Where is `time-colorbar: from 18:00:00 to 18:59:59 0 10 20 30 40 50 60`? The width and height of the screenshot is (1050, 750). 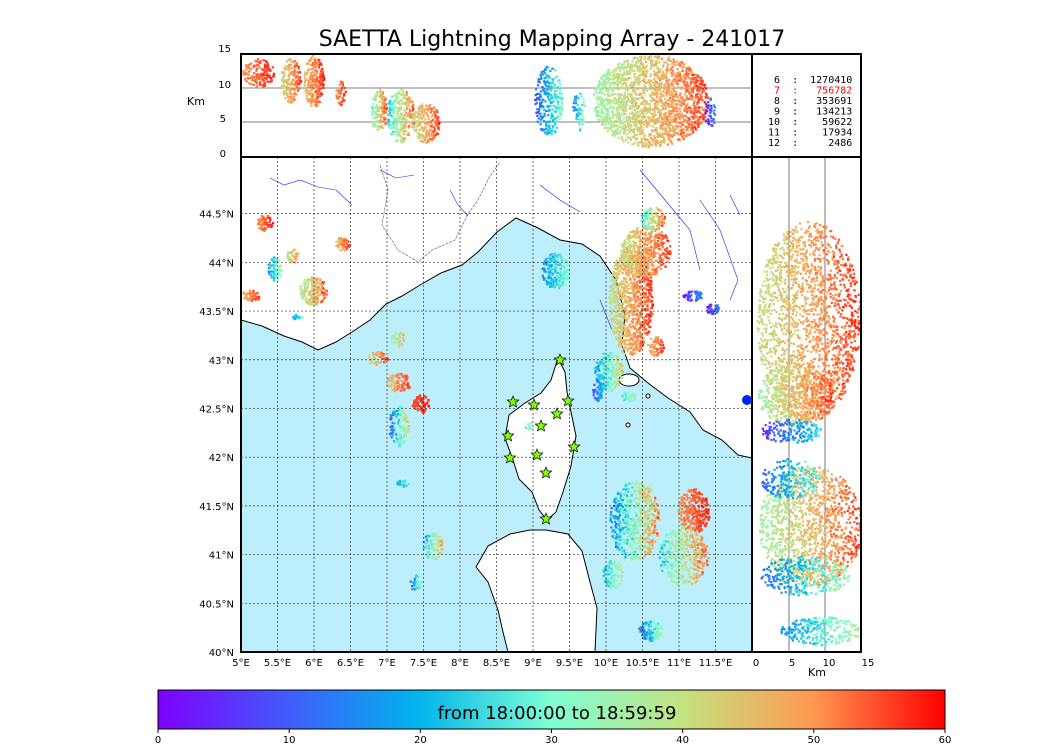 time-colorbar: from 18:00:00 to 18:59:59 0 10 20 30 40 50 60 is located at coordinates (553, 717).